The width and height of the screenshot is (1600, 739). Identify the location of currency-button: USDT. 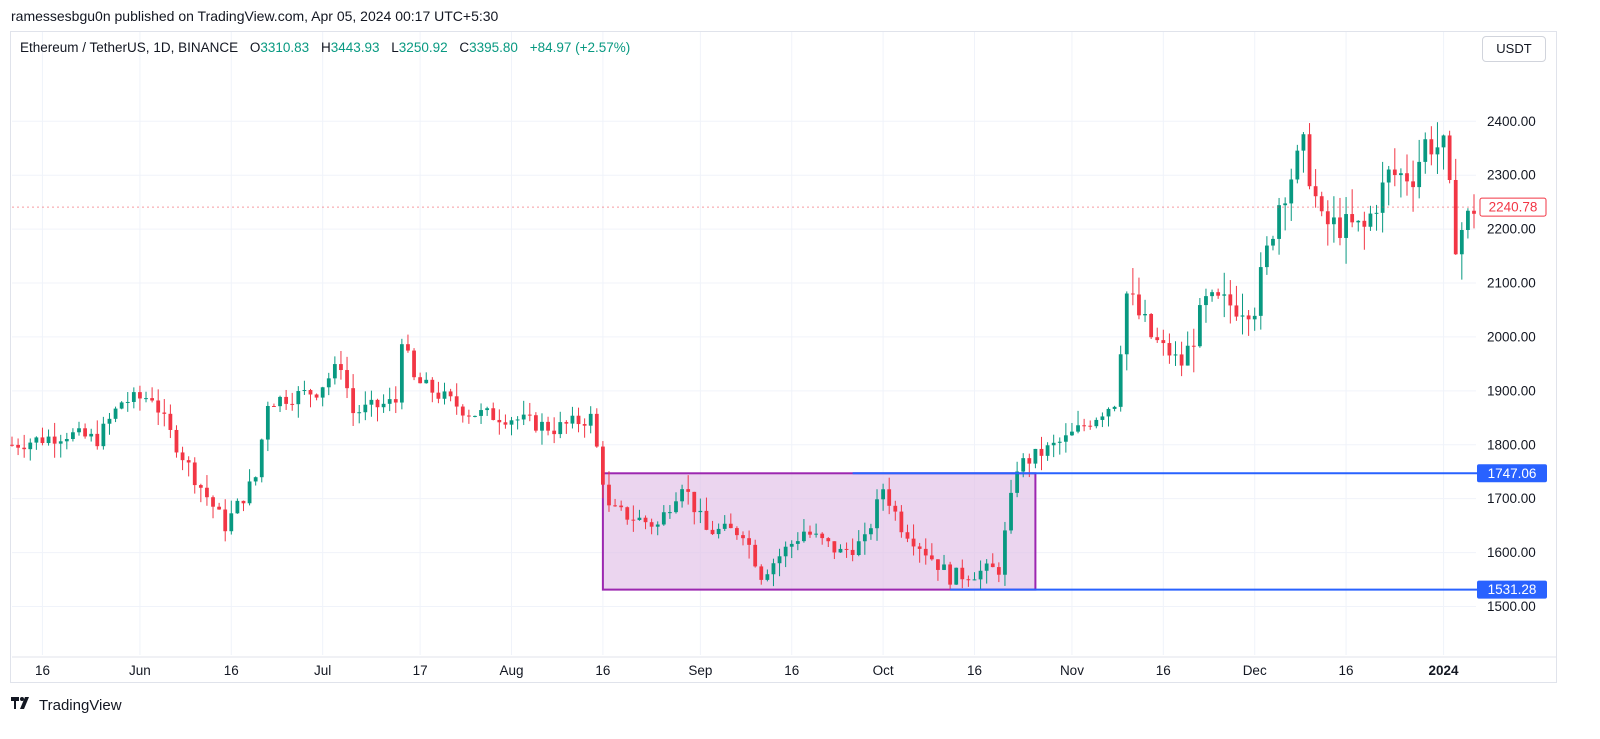
(1514, 49).